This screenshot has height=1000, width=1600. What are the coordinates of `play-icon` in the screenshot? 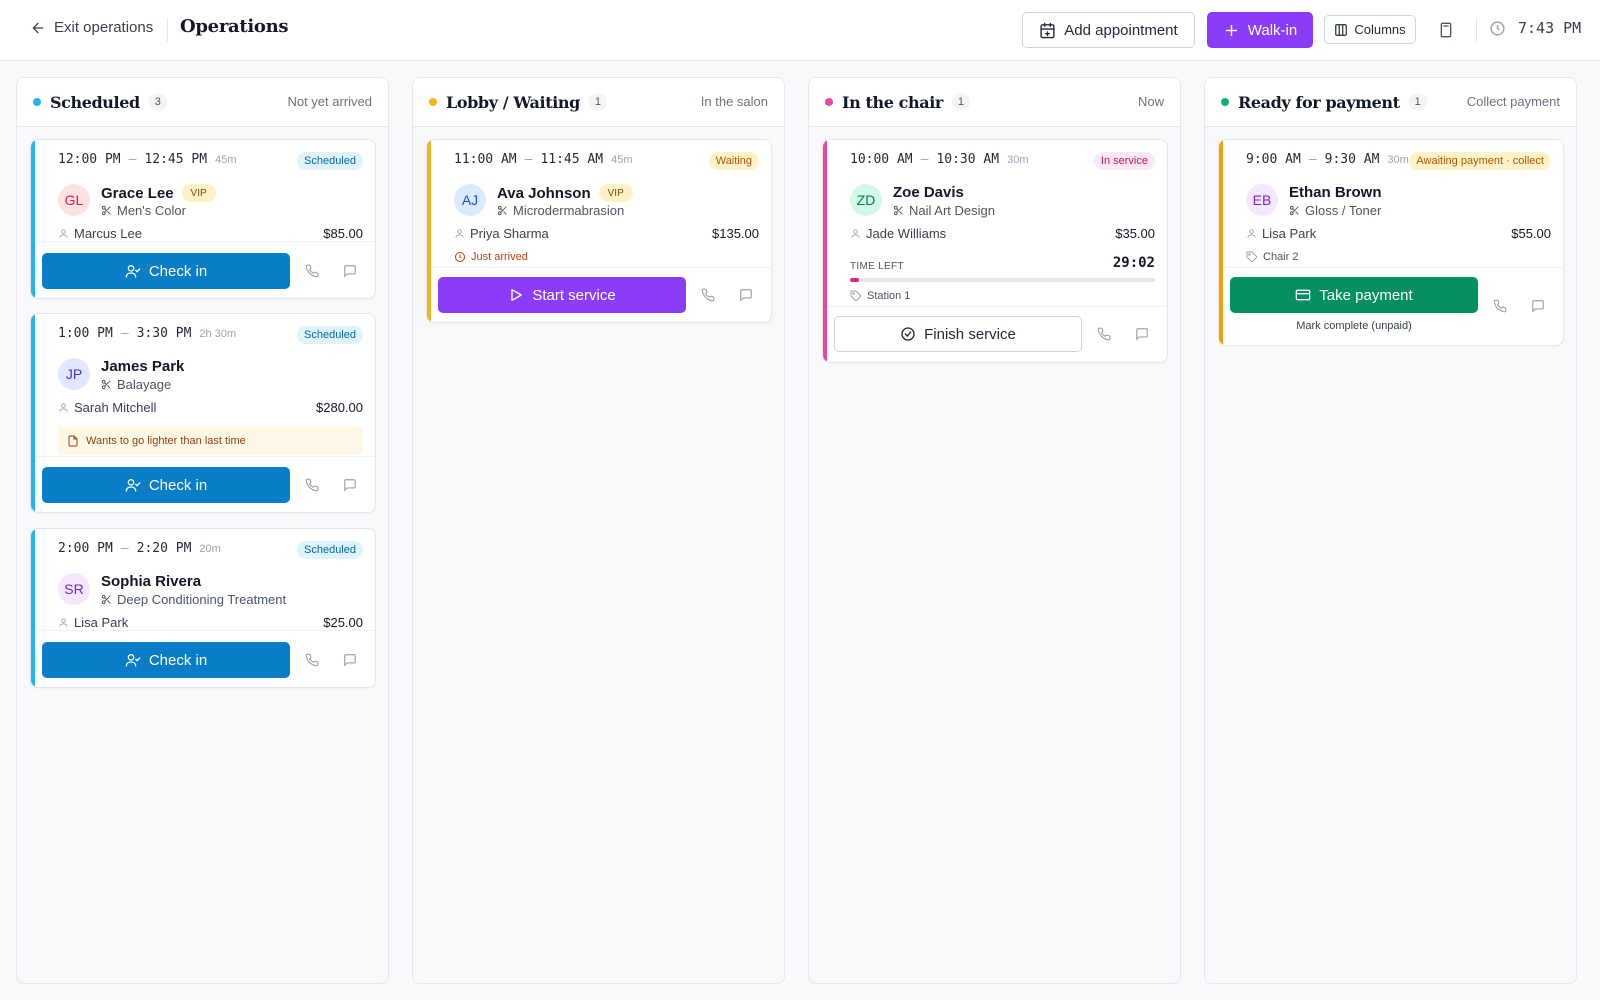 It's located at (517, 295).